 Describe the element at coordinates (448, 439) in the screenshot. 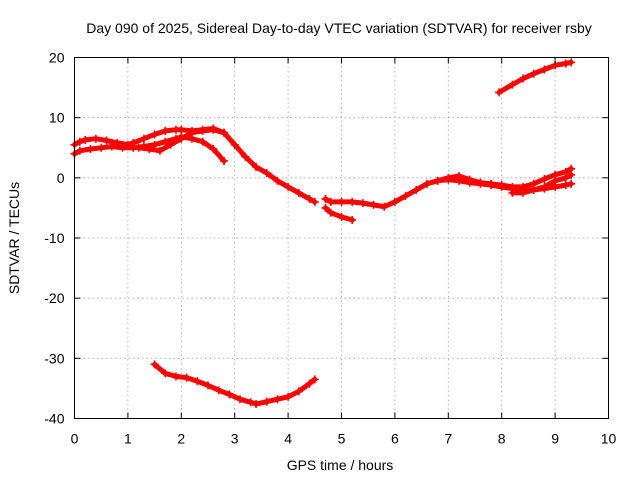

I see `x-tick-label: 7` at that location.